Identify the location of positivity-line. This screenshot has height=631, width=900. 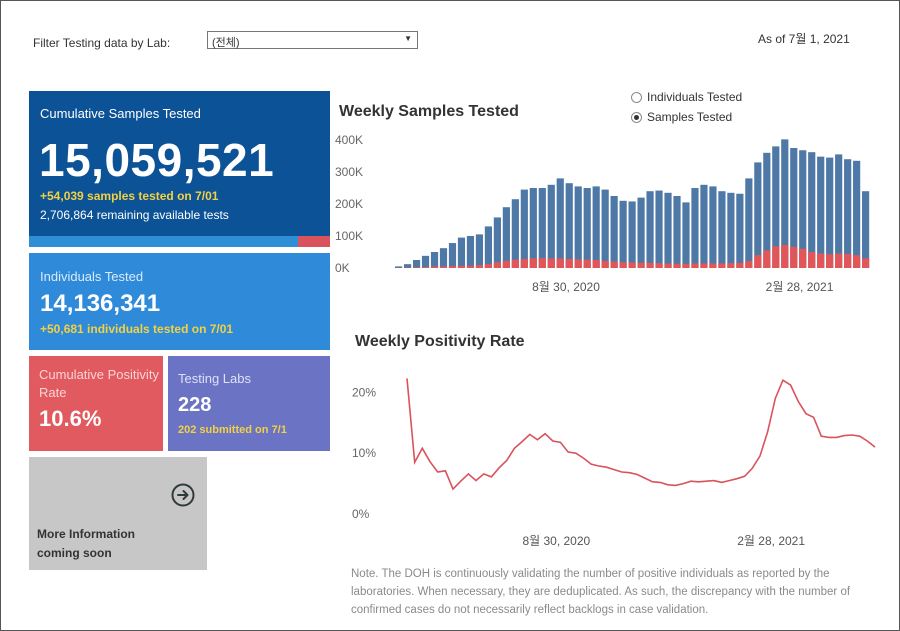
(641, 434).